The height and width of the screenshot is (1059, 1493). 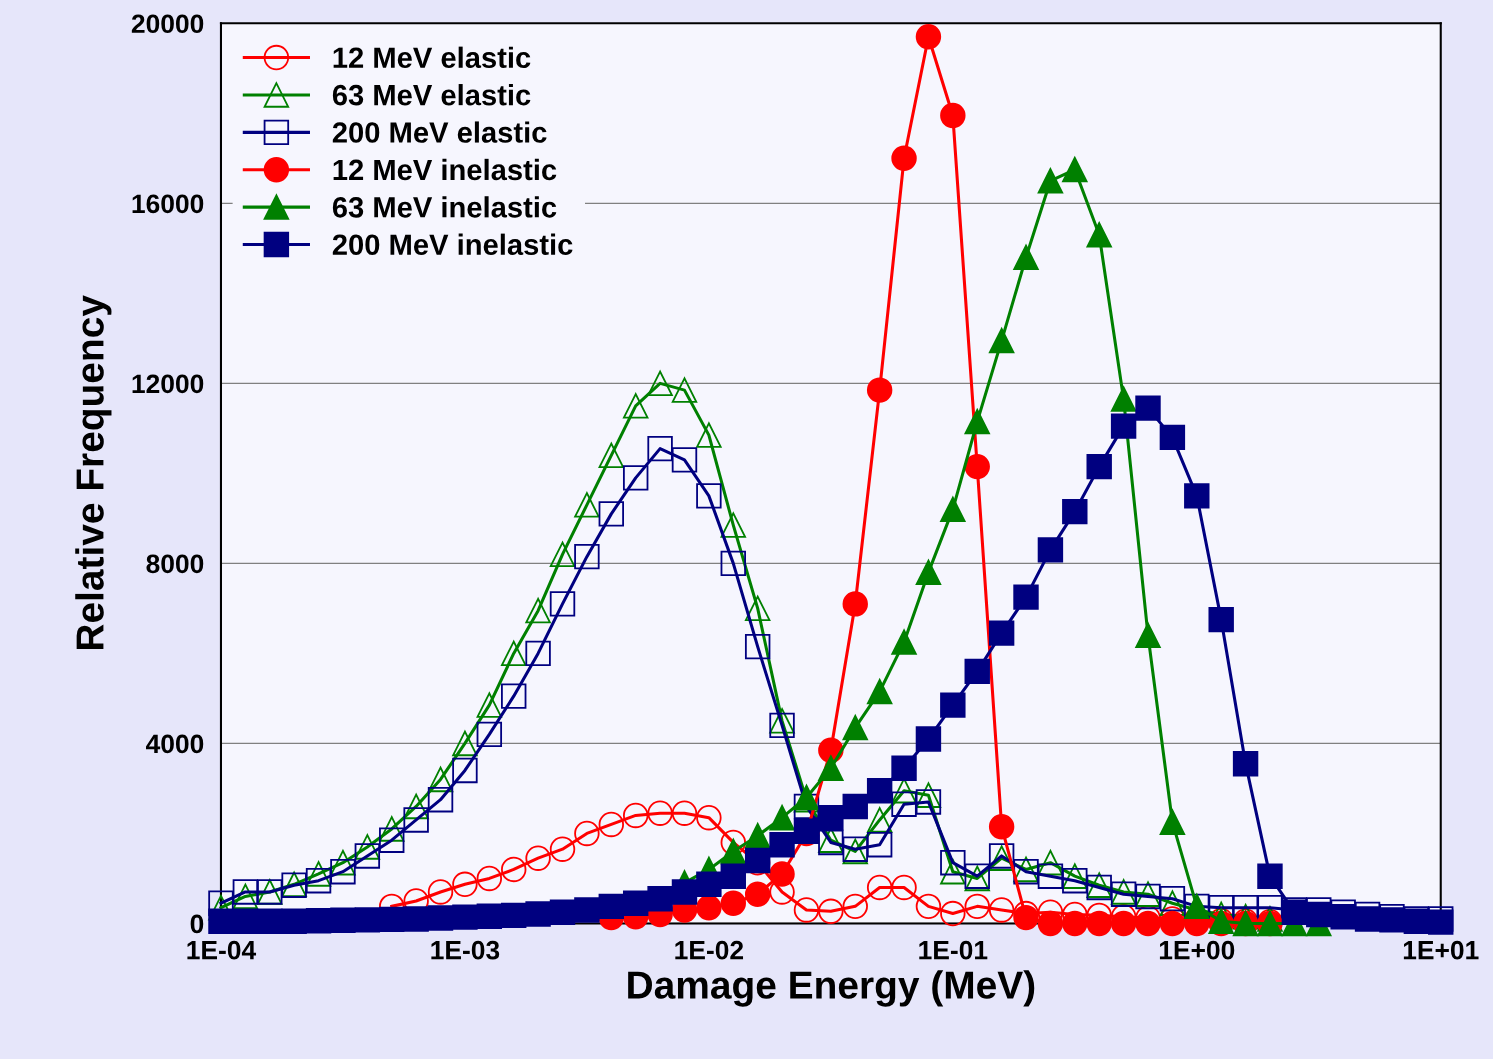 What do you see at coordinates (445, 169) in the screenshot?
I see `legend-label: 12 MeV inelastic` at bounding box center [445, 169].